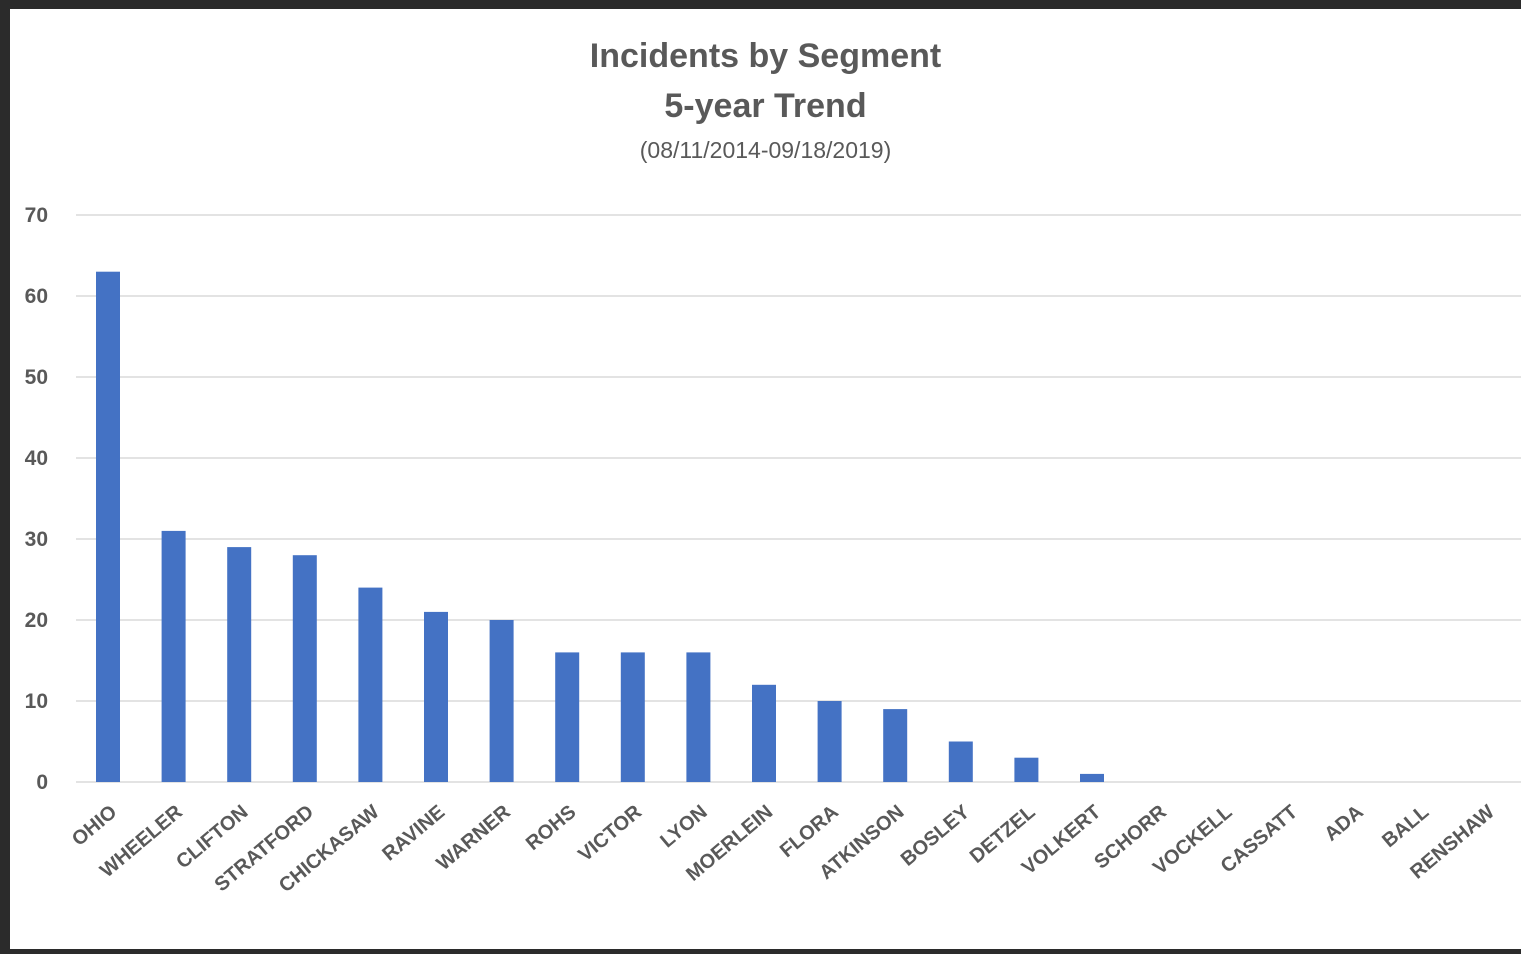 The width and height of the screenshot is (1521, 954). Describe the element at coordinates (936, 836) in the screenshot. I see `x-category-label: BOSLEY` at that location.